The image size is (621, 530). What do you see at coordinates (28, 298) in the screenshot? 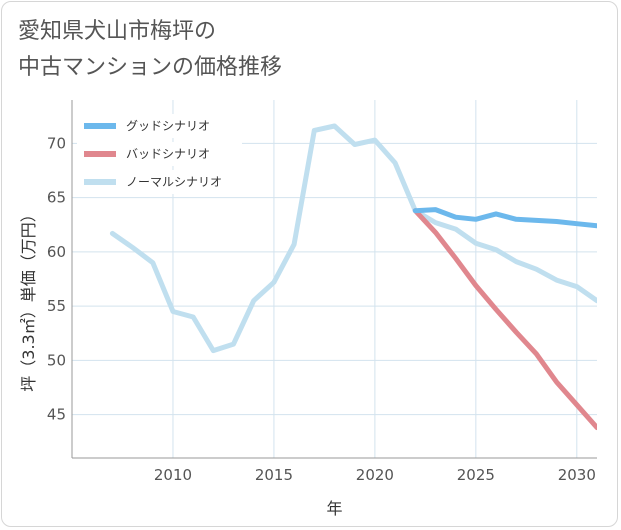
I see `y-axis-title: 坪（3.3㎡）単価（万円）` at bounding box center [28, 298].